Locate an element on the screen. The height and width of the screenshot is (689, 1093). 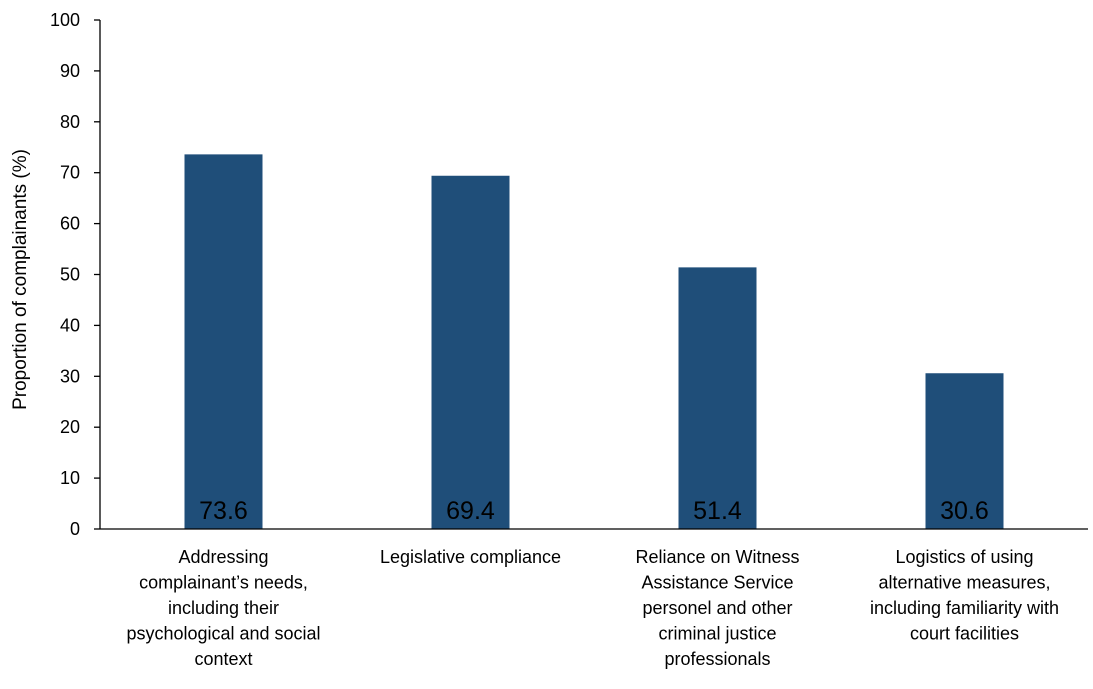
y-tick-label: 90 is located at coordinates (70, 71).